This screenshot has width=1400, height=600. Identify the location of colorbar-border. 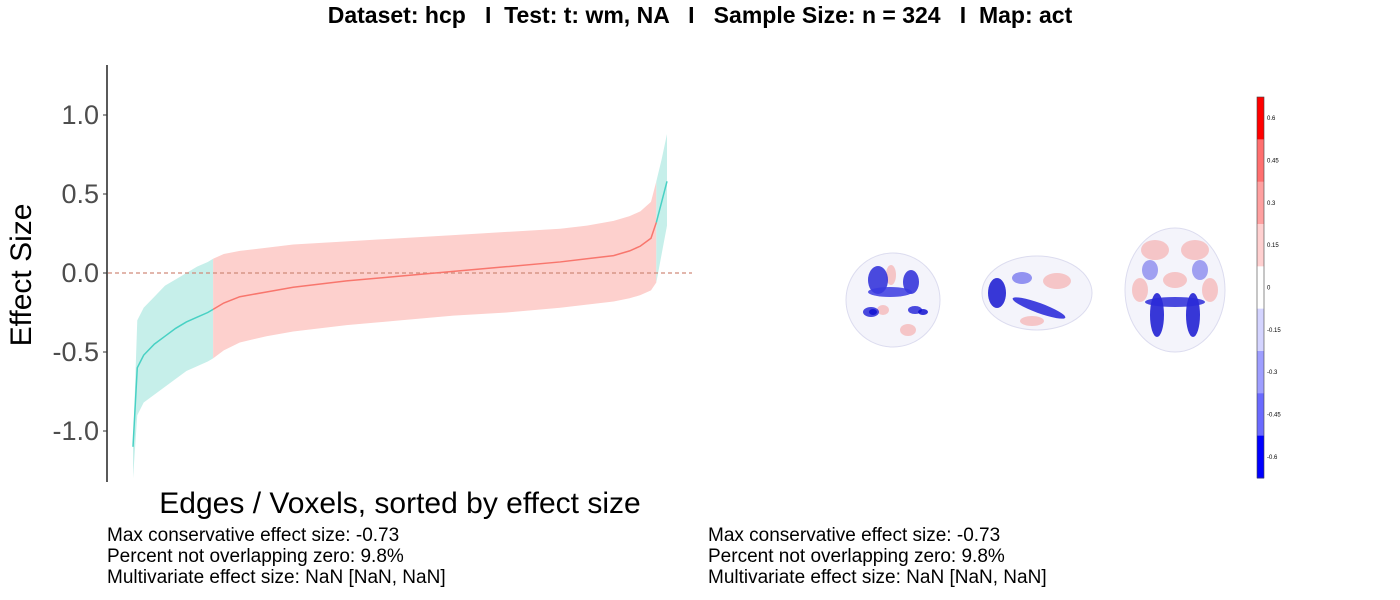
(1260, 287).